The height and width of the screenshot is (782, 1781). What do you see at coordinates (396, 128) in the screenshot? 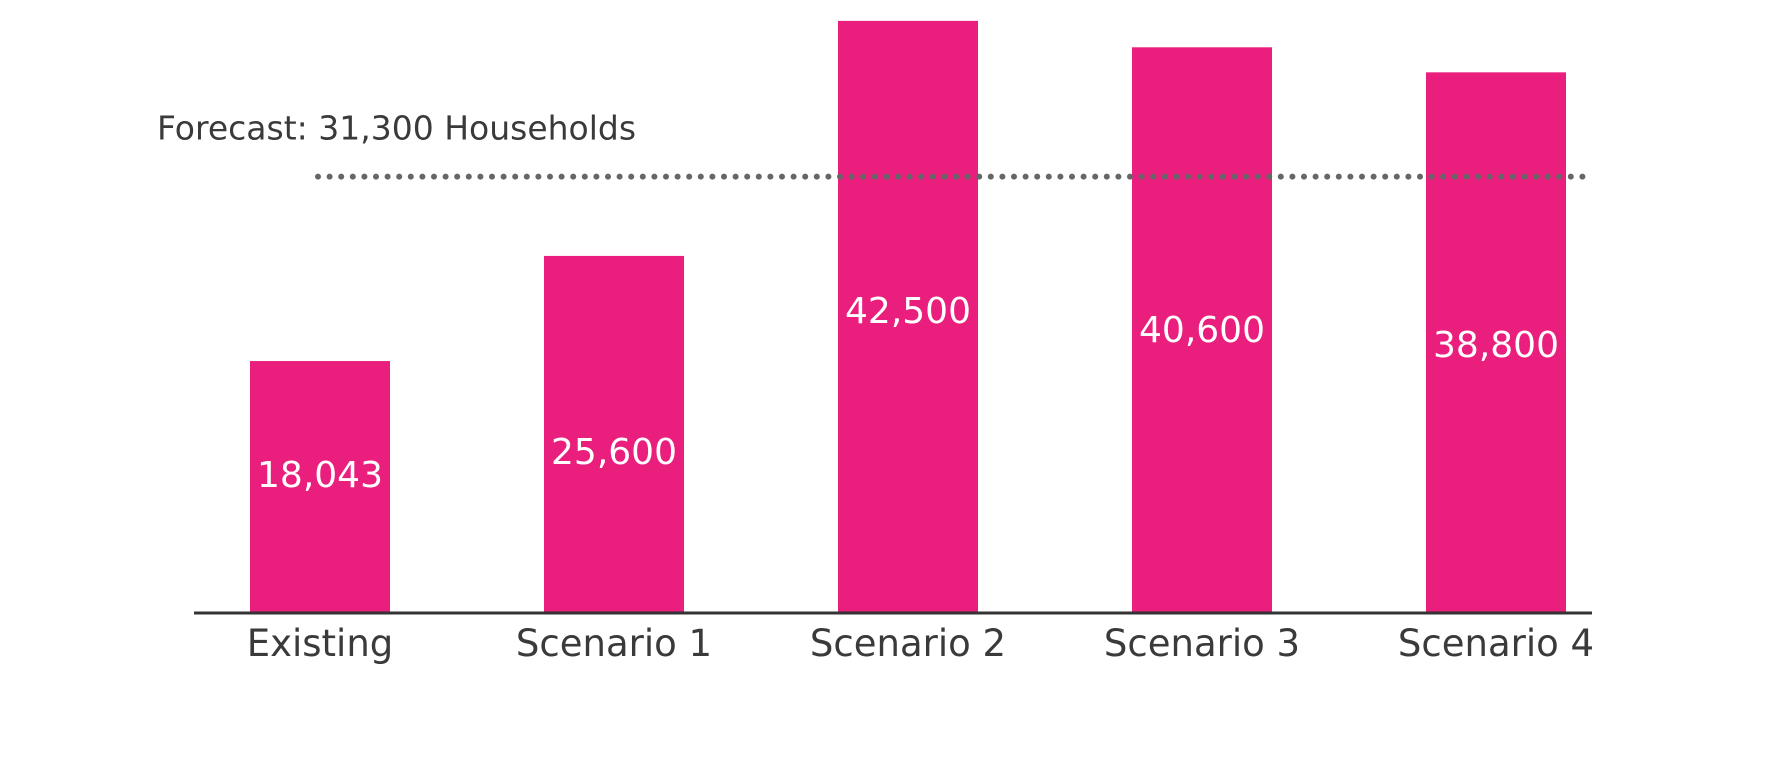
I see `forecast-label: Forecast: 31,300 Households` at bounding box center [396, 128].